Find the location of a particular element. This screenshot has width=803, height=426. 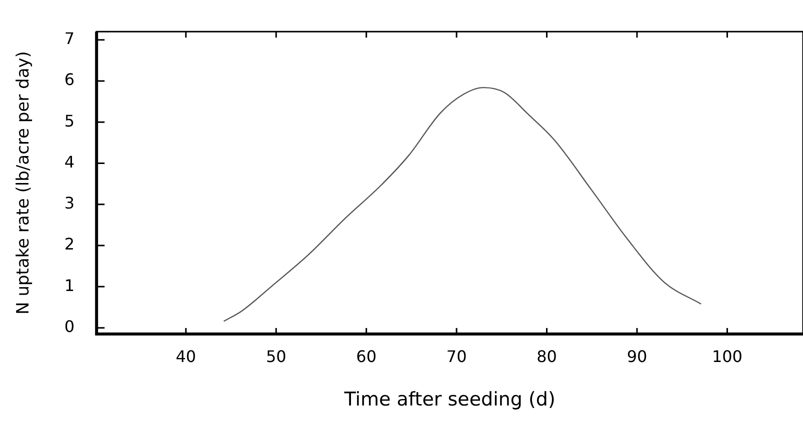

y-tick-label: 7 is located at coordinates (69, 38).